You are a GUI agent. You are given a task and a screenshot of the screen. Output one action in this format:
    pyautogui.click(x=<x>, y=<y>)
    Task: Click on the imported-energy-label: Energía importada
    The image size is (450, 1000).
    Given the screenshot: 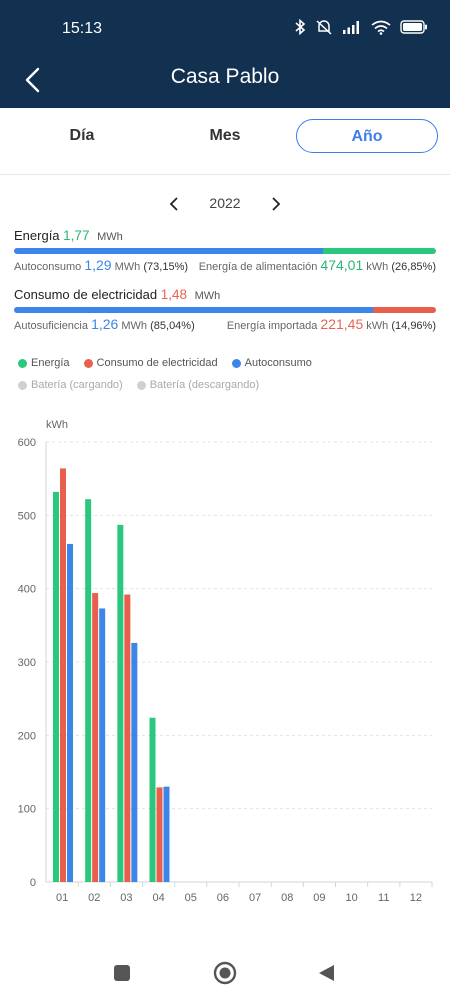 What is the action you would take?
    pyautogui.click(x=272, y=326)
    